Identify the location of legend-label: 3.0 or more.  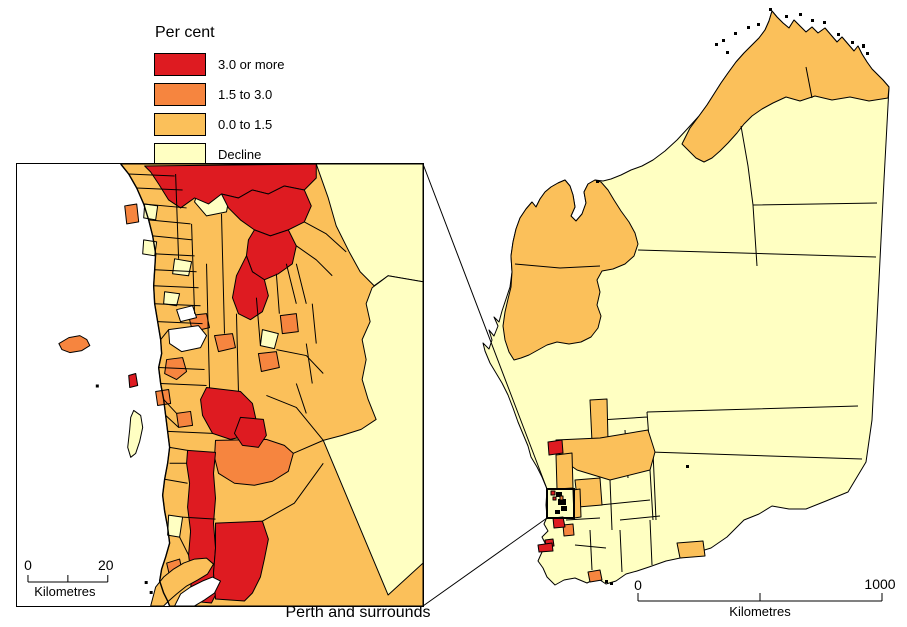
(251, 64).